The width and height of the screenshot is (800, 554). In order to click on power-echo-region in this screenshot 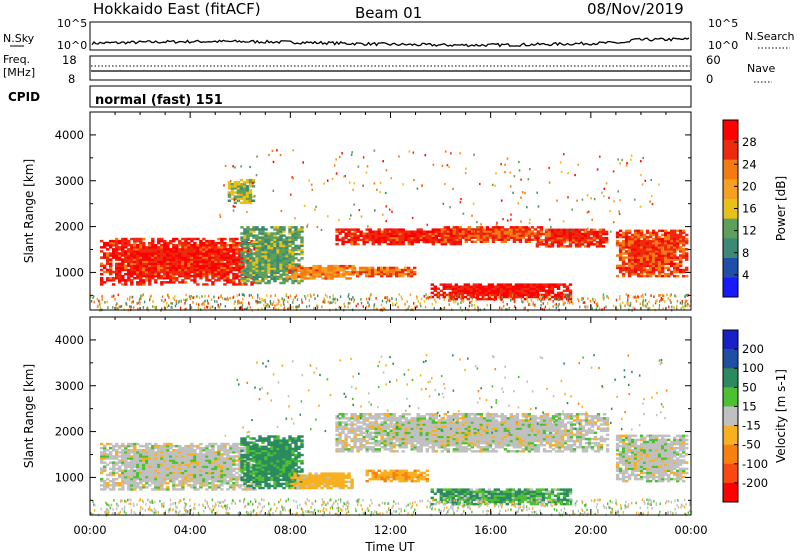, I will do `click(501, 292)`.